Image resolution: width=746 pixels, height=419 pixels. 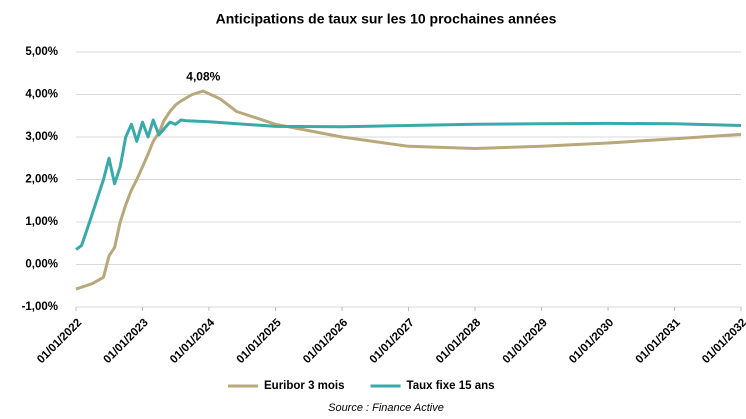 I want to click on data-label: 4,08%, so click(x=203, y=76).